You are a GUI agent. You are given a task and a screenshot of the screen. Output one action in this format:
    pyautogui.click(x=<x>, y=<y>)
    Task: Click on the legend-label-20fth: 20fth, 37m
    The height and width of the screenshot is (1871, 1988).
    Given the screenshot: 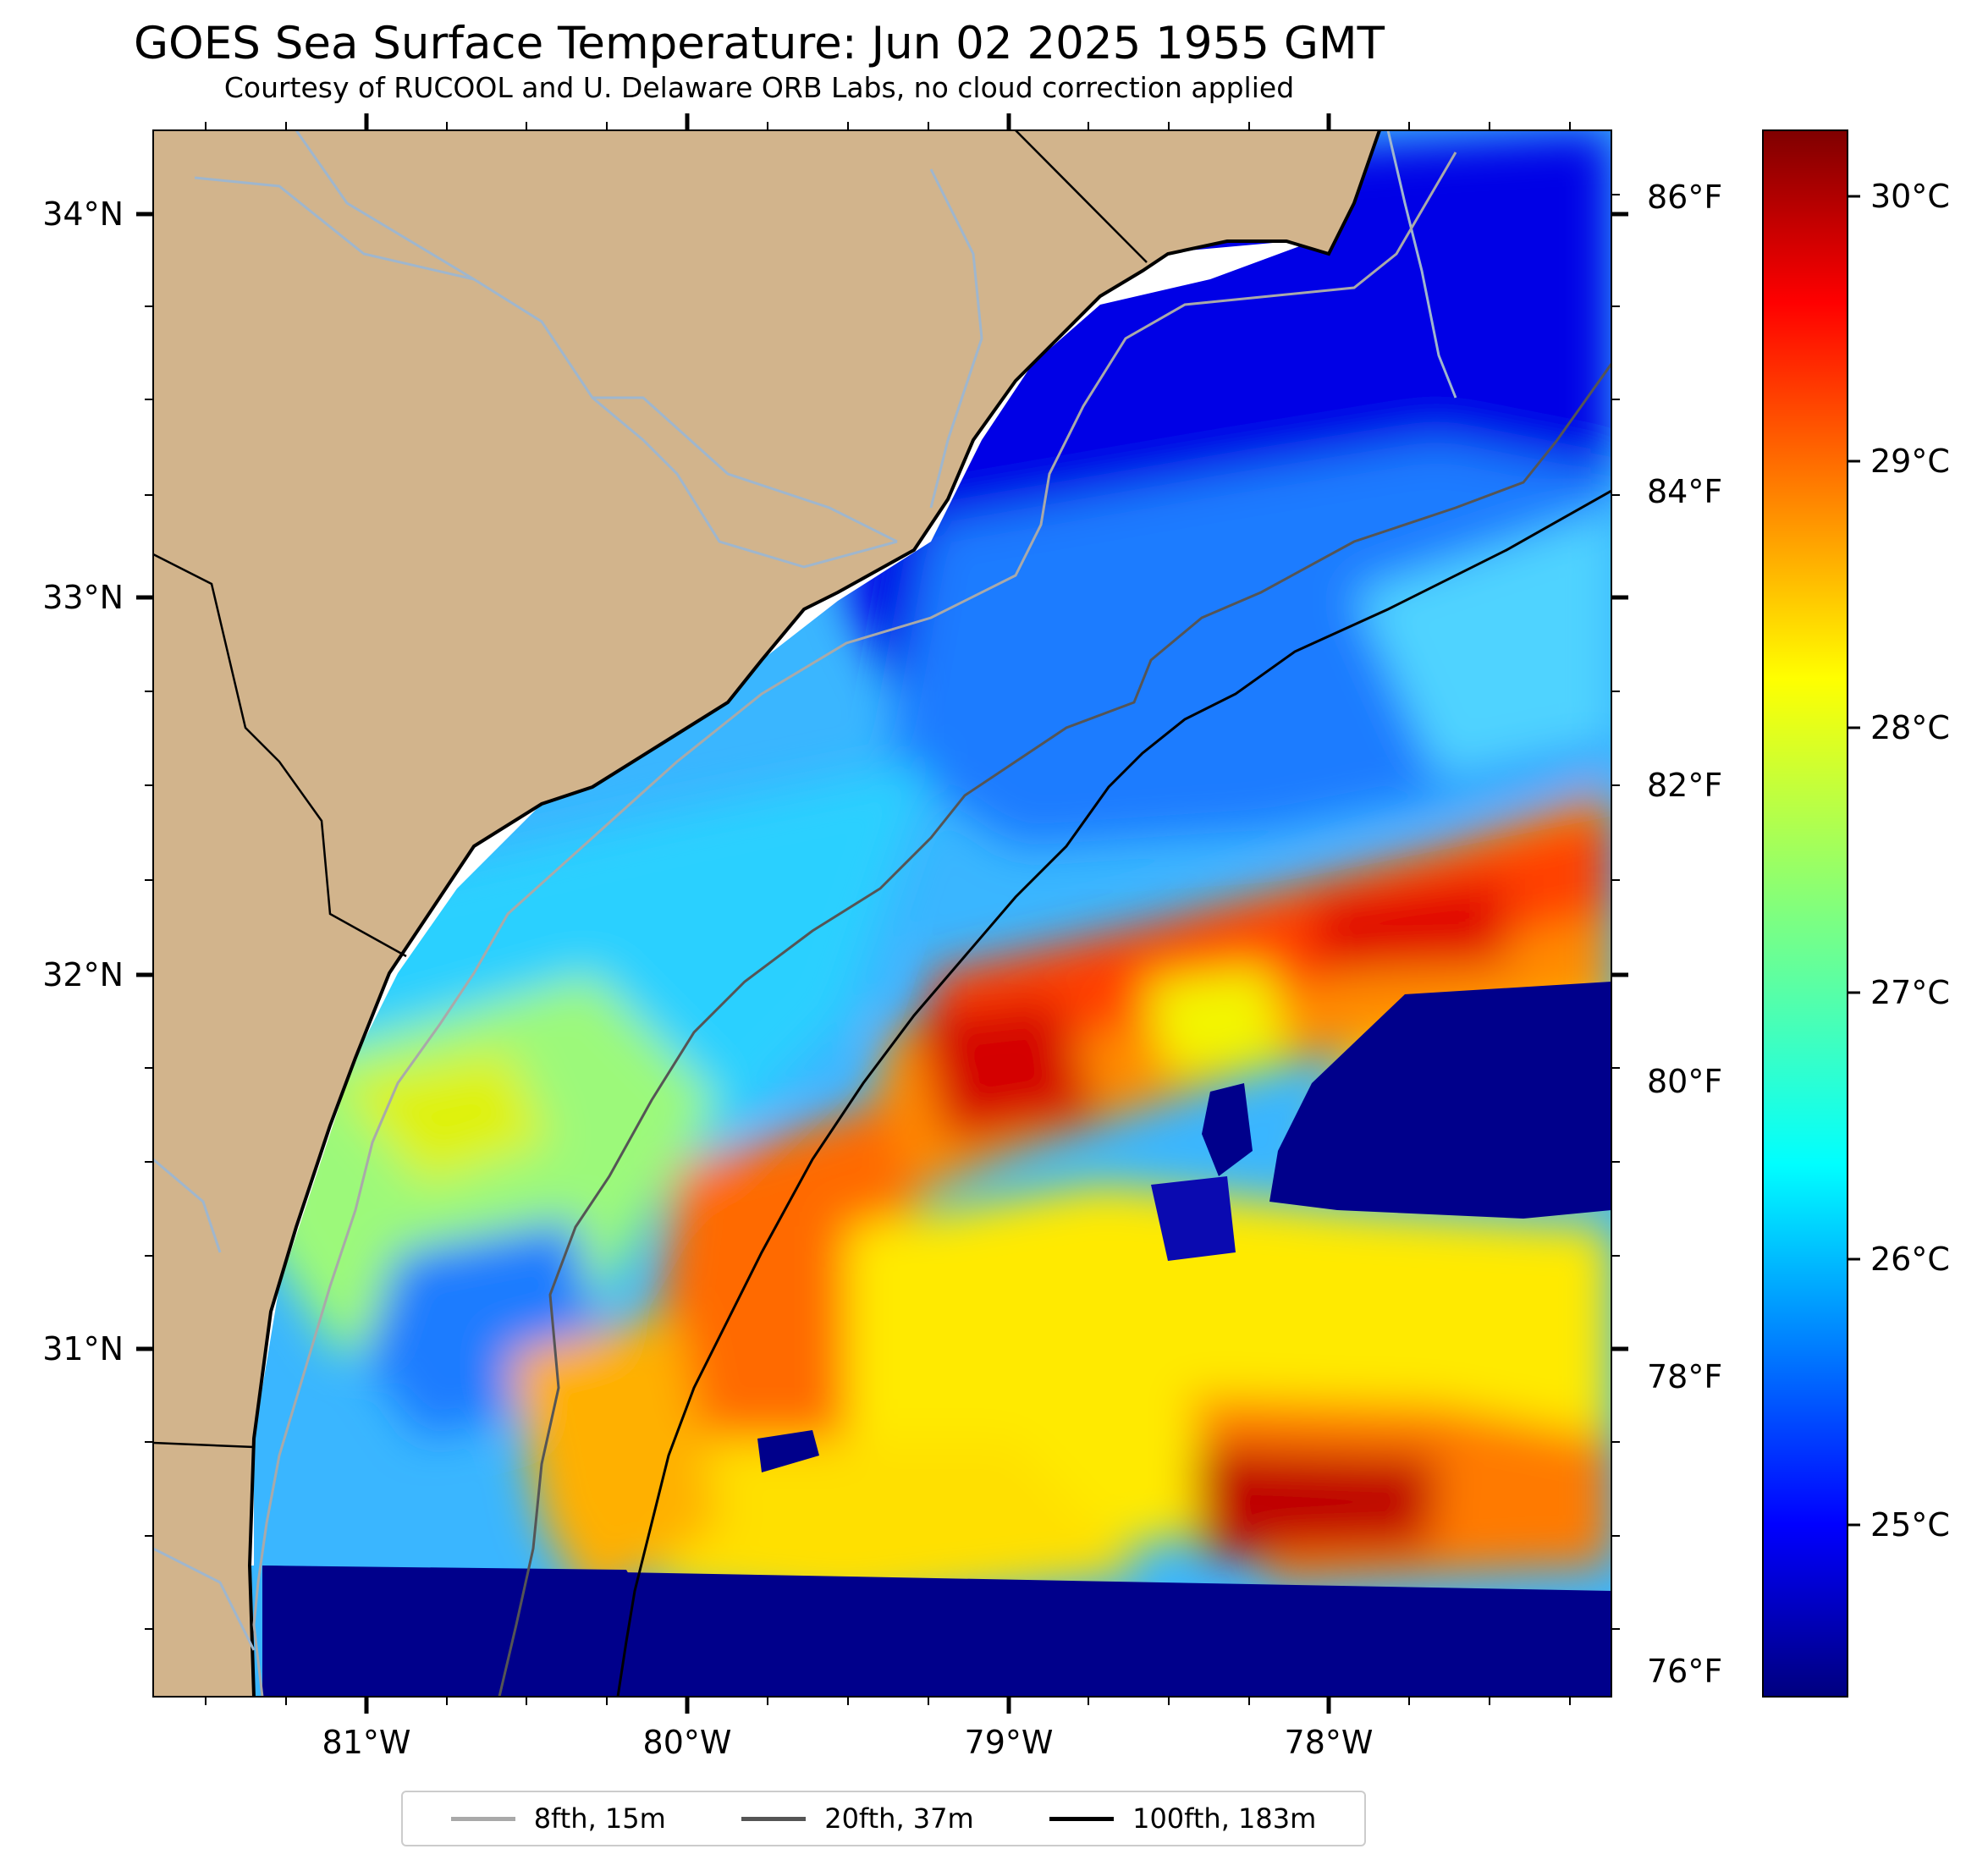 What is the action you would take?
    pyautogui.click(x=899, y=1819)
    